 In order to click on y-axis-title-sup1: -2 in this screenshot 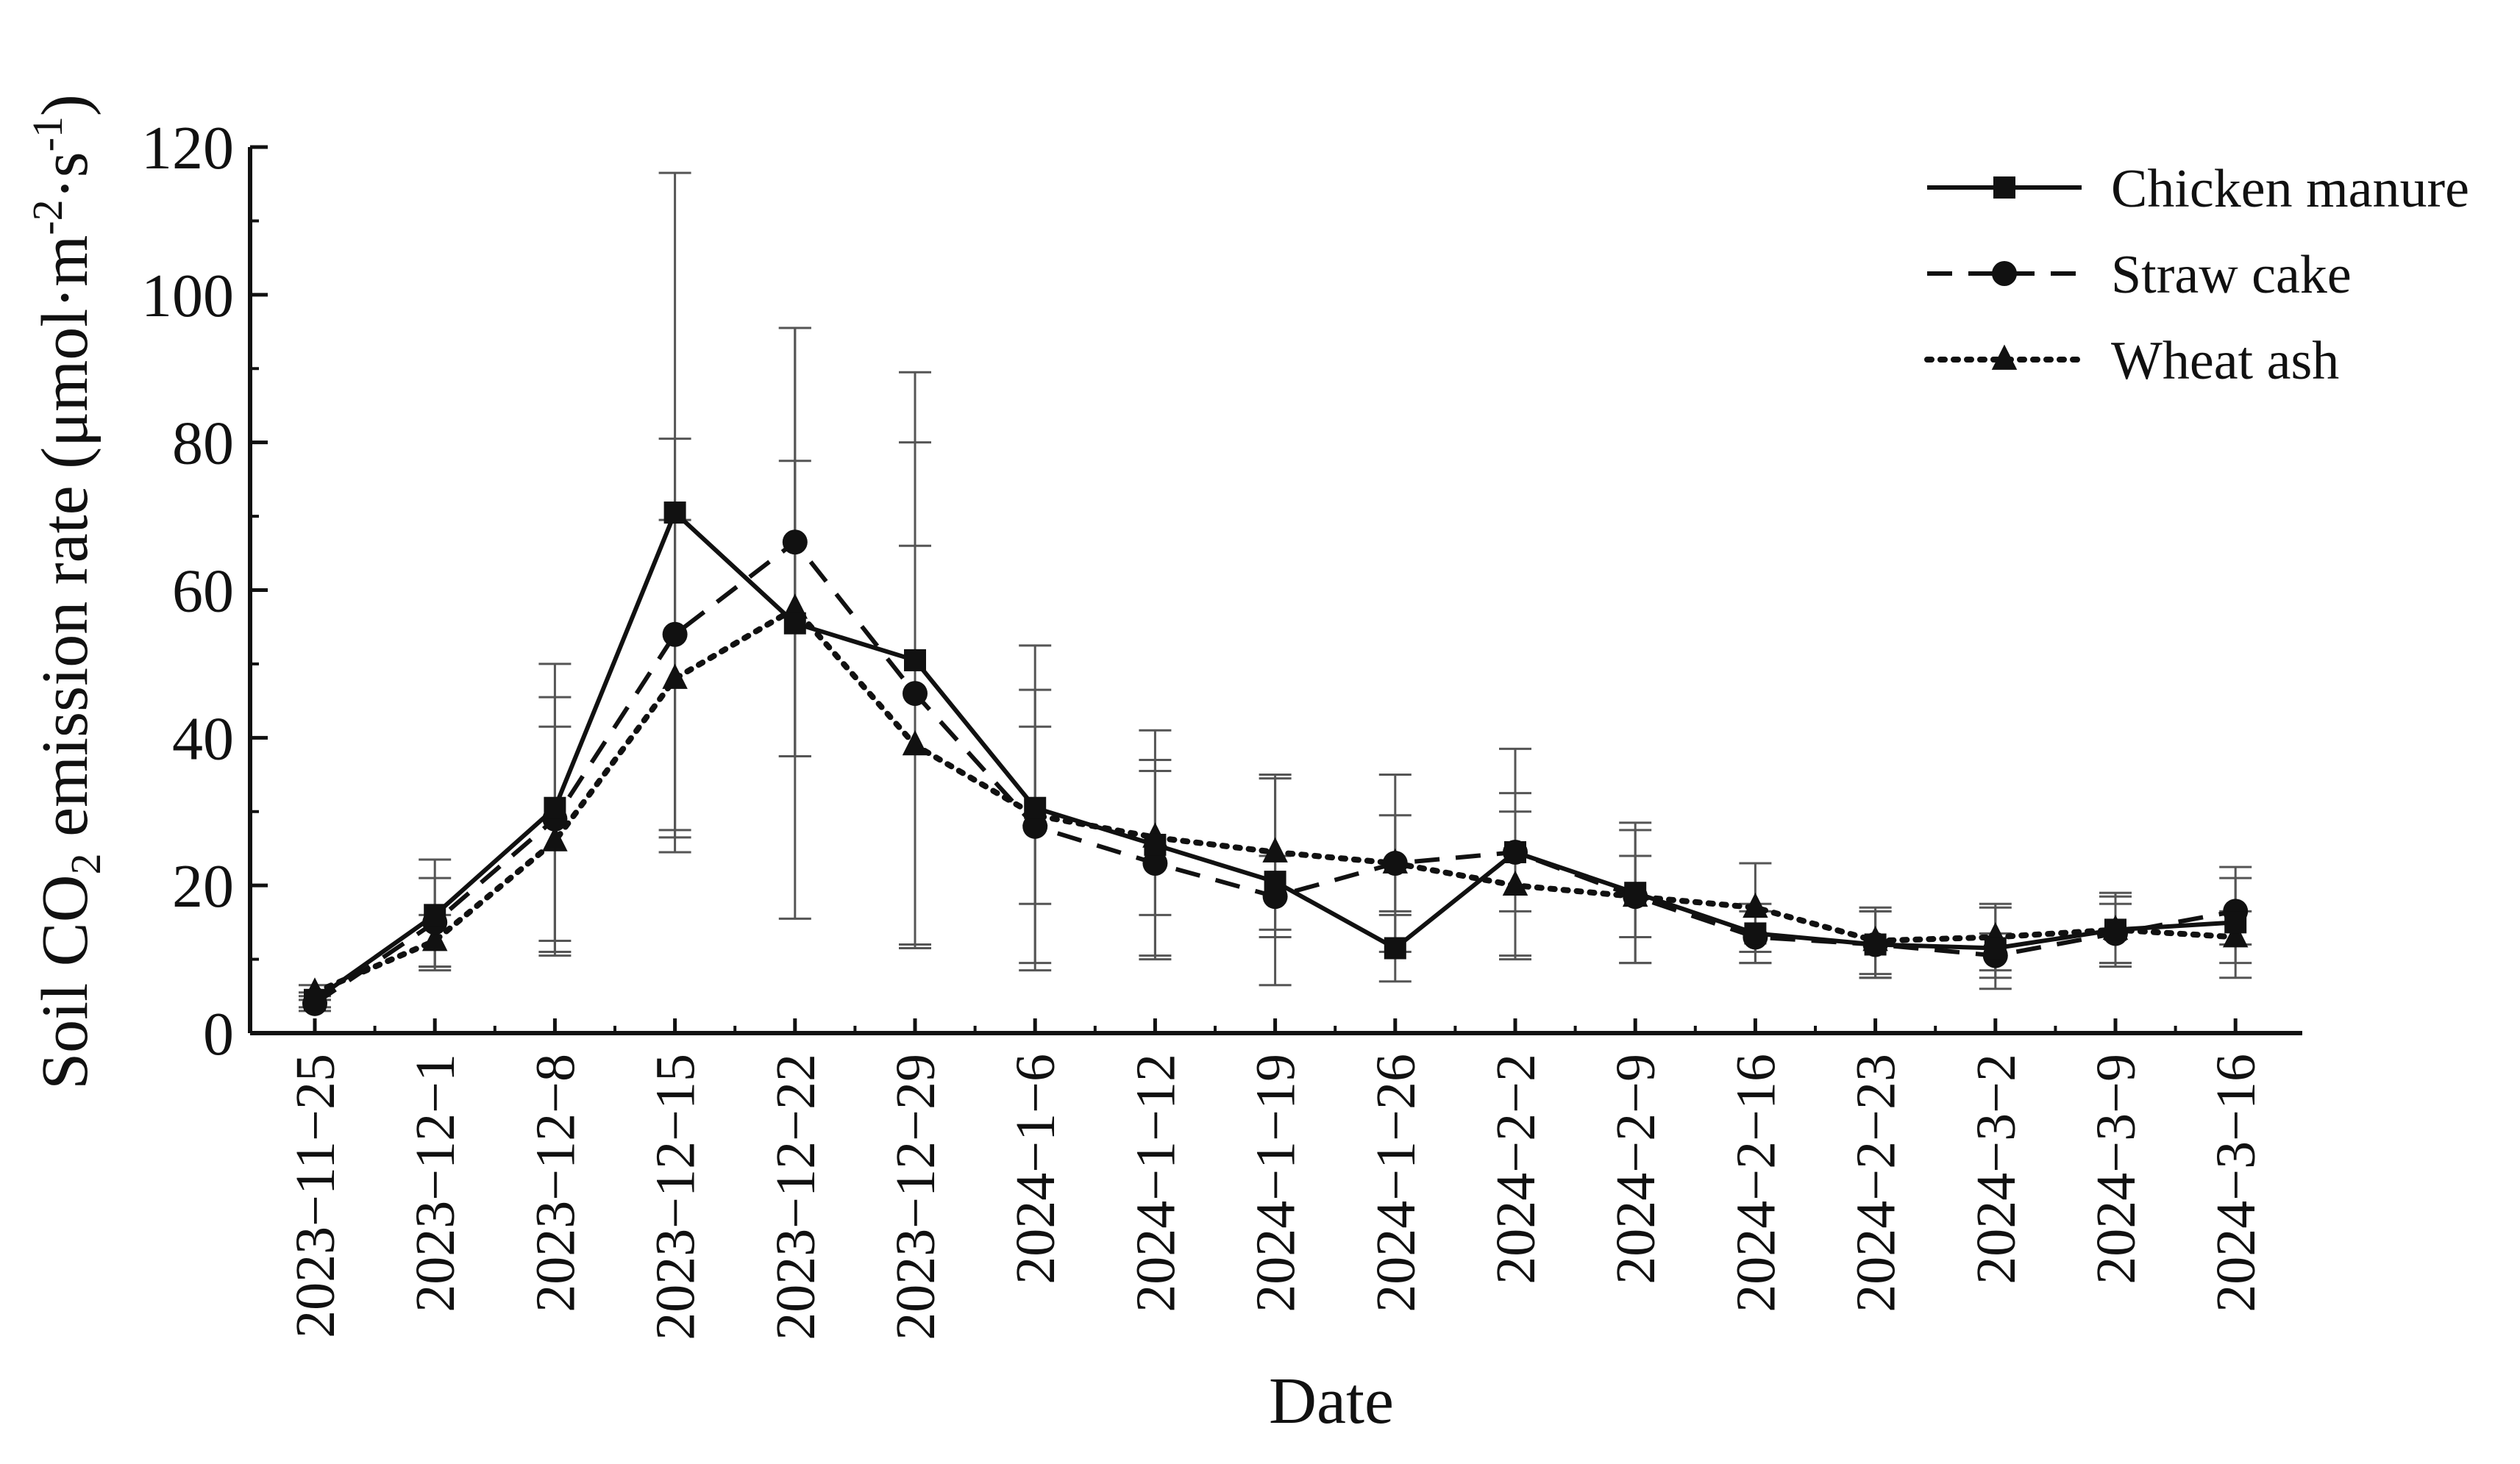, I will do `click(47, 217)`.